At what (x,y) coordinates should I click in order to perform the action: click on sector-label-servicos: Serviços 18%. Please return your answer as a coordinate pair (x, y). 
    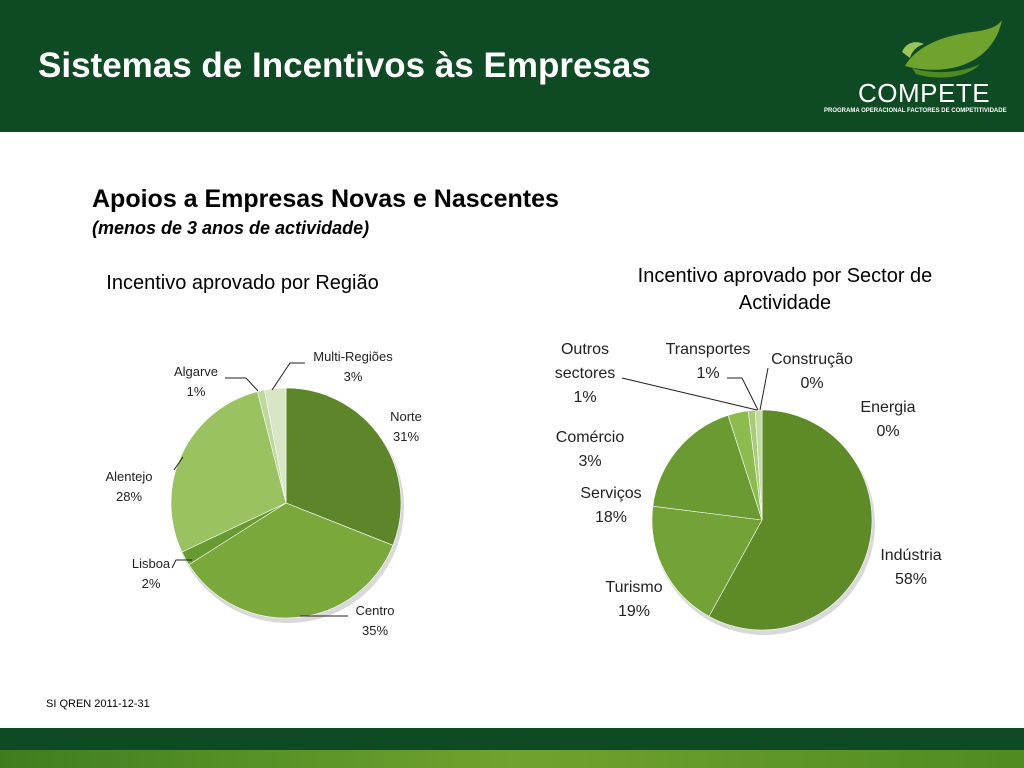
    Looking at the image, I should click on (610, 505).